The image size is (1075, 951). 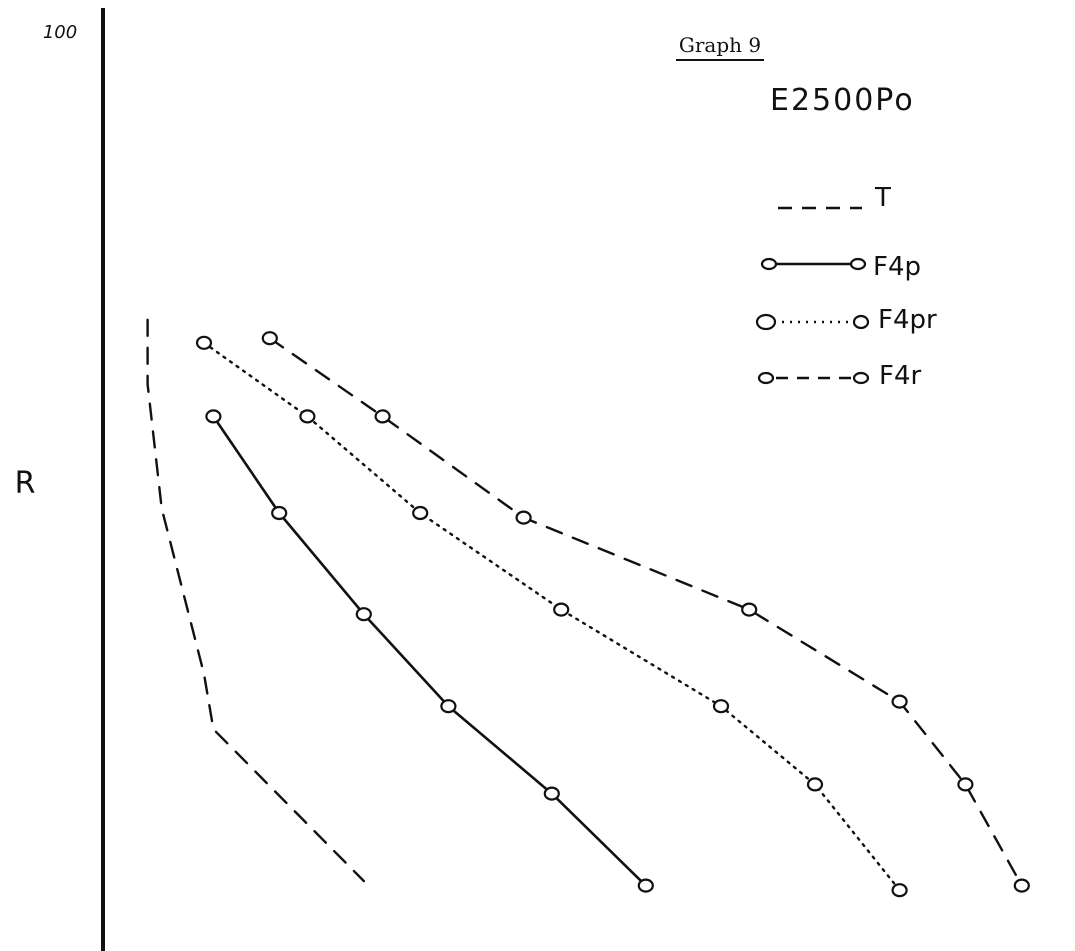 What do you see at coordinates (858, 264) in the screenshot?
I see `legend-marker-f4p-end` at bounding box center [858, 264].